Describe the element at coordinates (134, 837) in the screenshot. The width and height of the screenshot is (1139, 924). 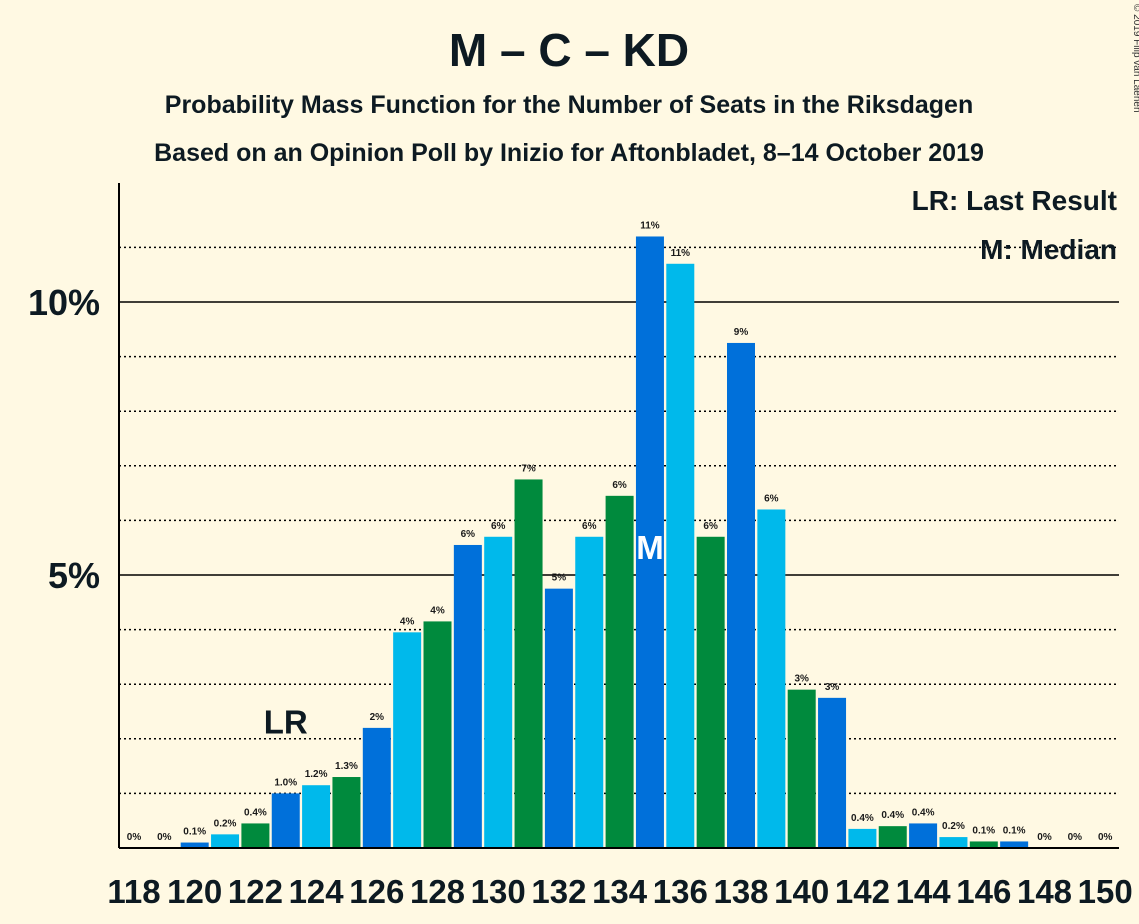
I see `data-label-seat-118: 0%` at that location.